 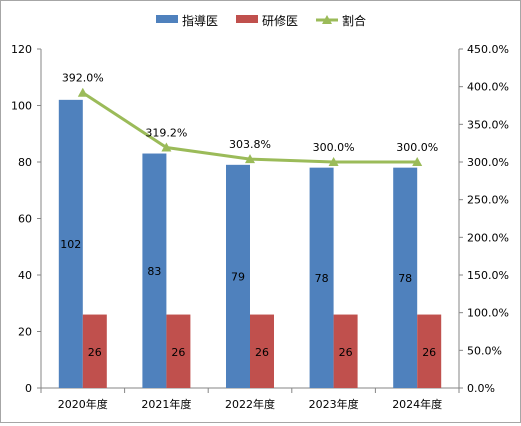 I want to click on bar-value-label: 83, so click(x=154, y=271).